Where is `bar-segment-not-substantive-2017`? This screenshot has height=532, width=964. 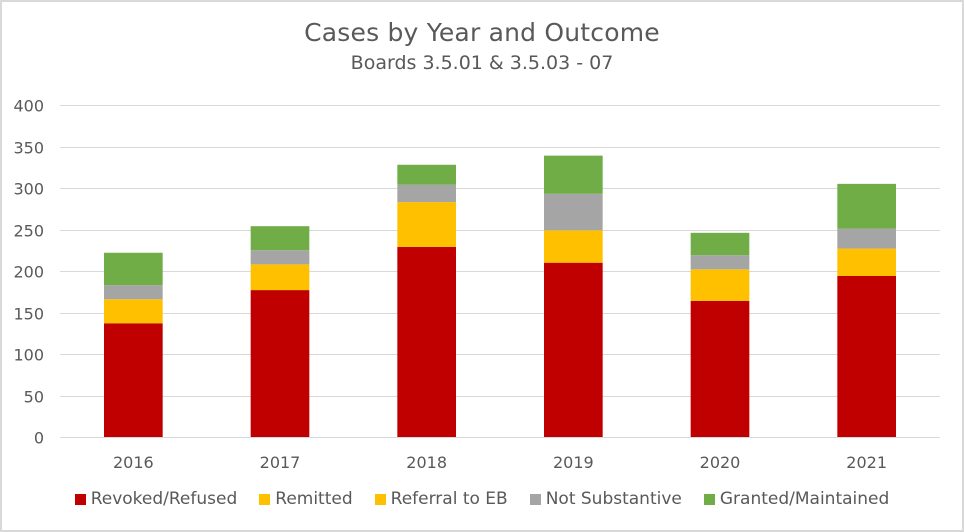
bar-segment-not-substantive-2017 is located at coordinates (280, 257).